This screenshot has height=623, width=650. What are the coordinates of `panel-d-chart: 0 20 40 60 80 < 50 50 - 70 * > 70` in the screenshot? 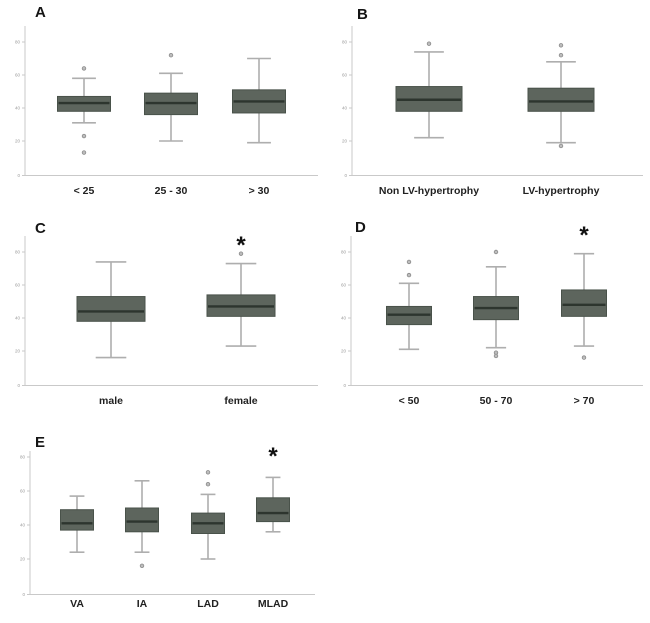 It's located at (492, 314).